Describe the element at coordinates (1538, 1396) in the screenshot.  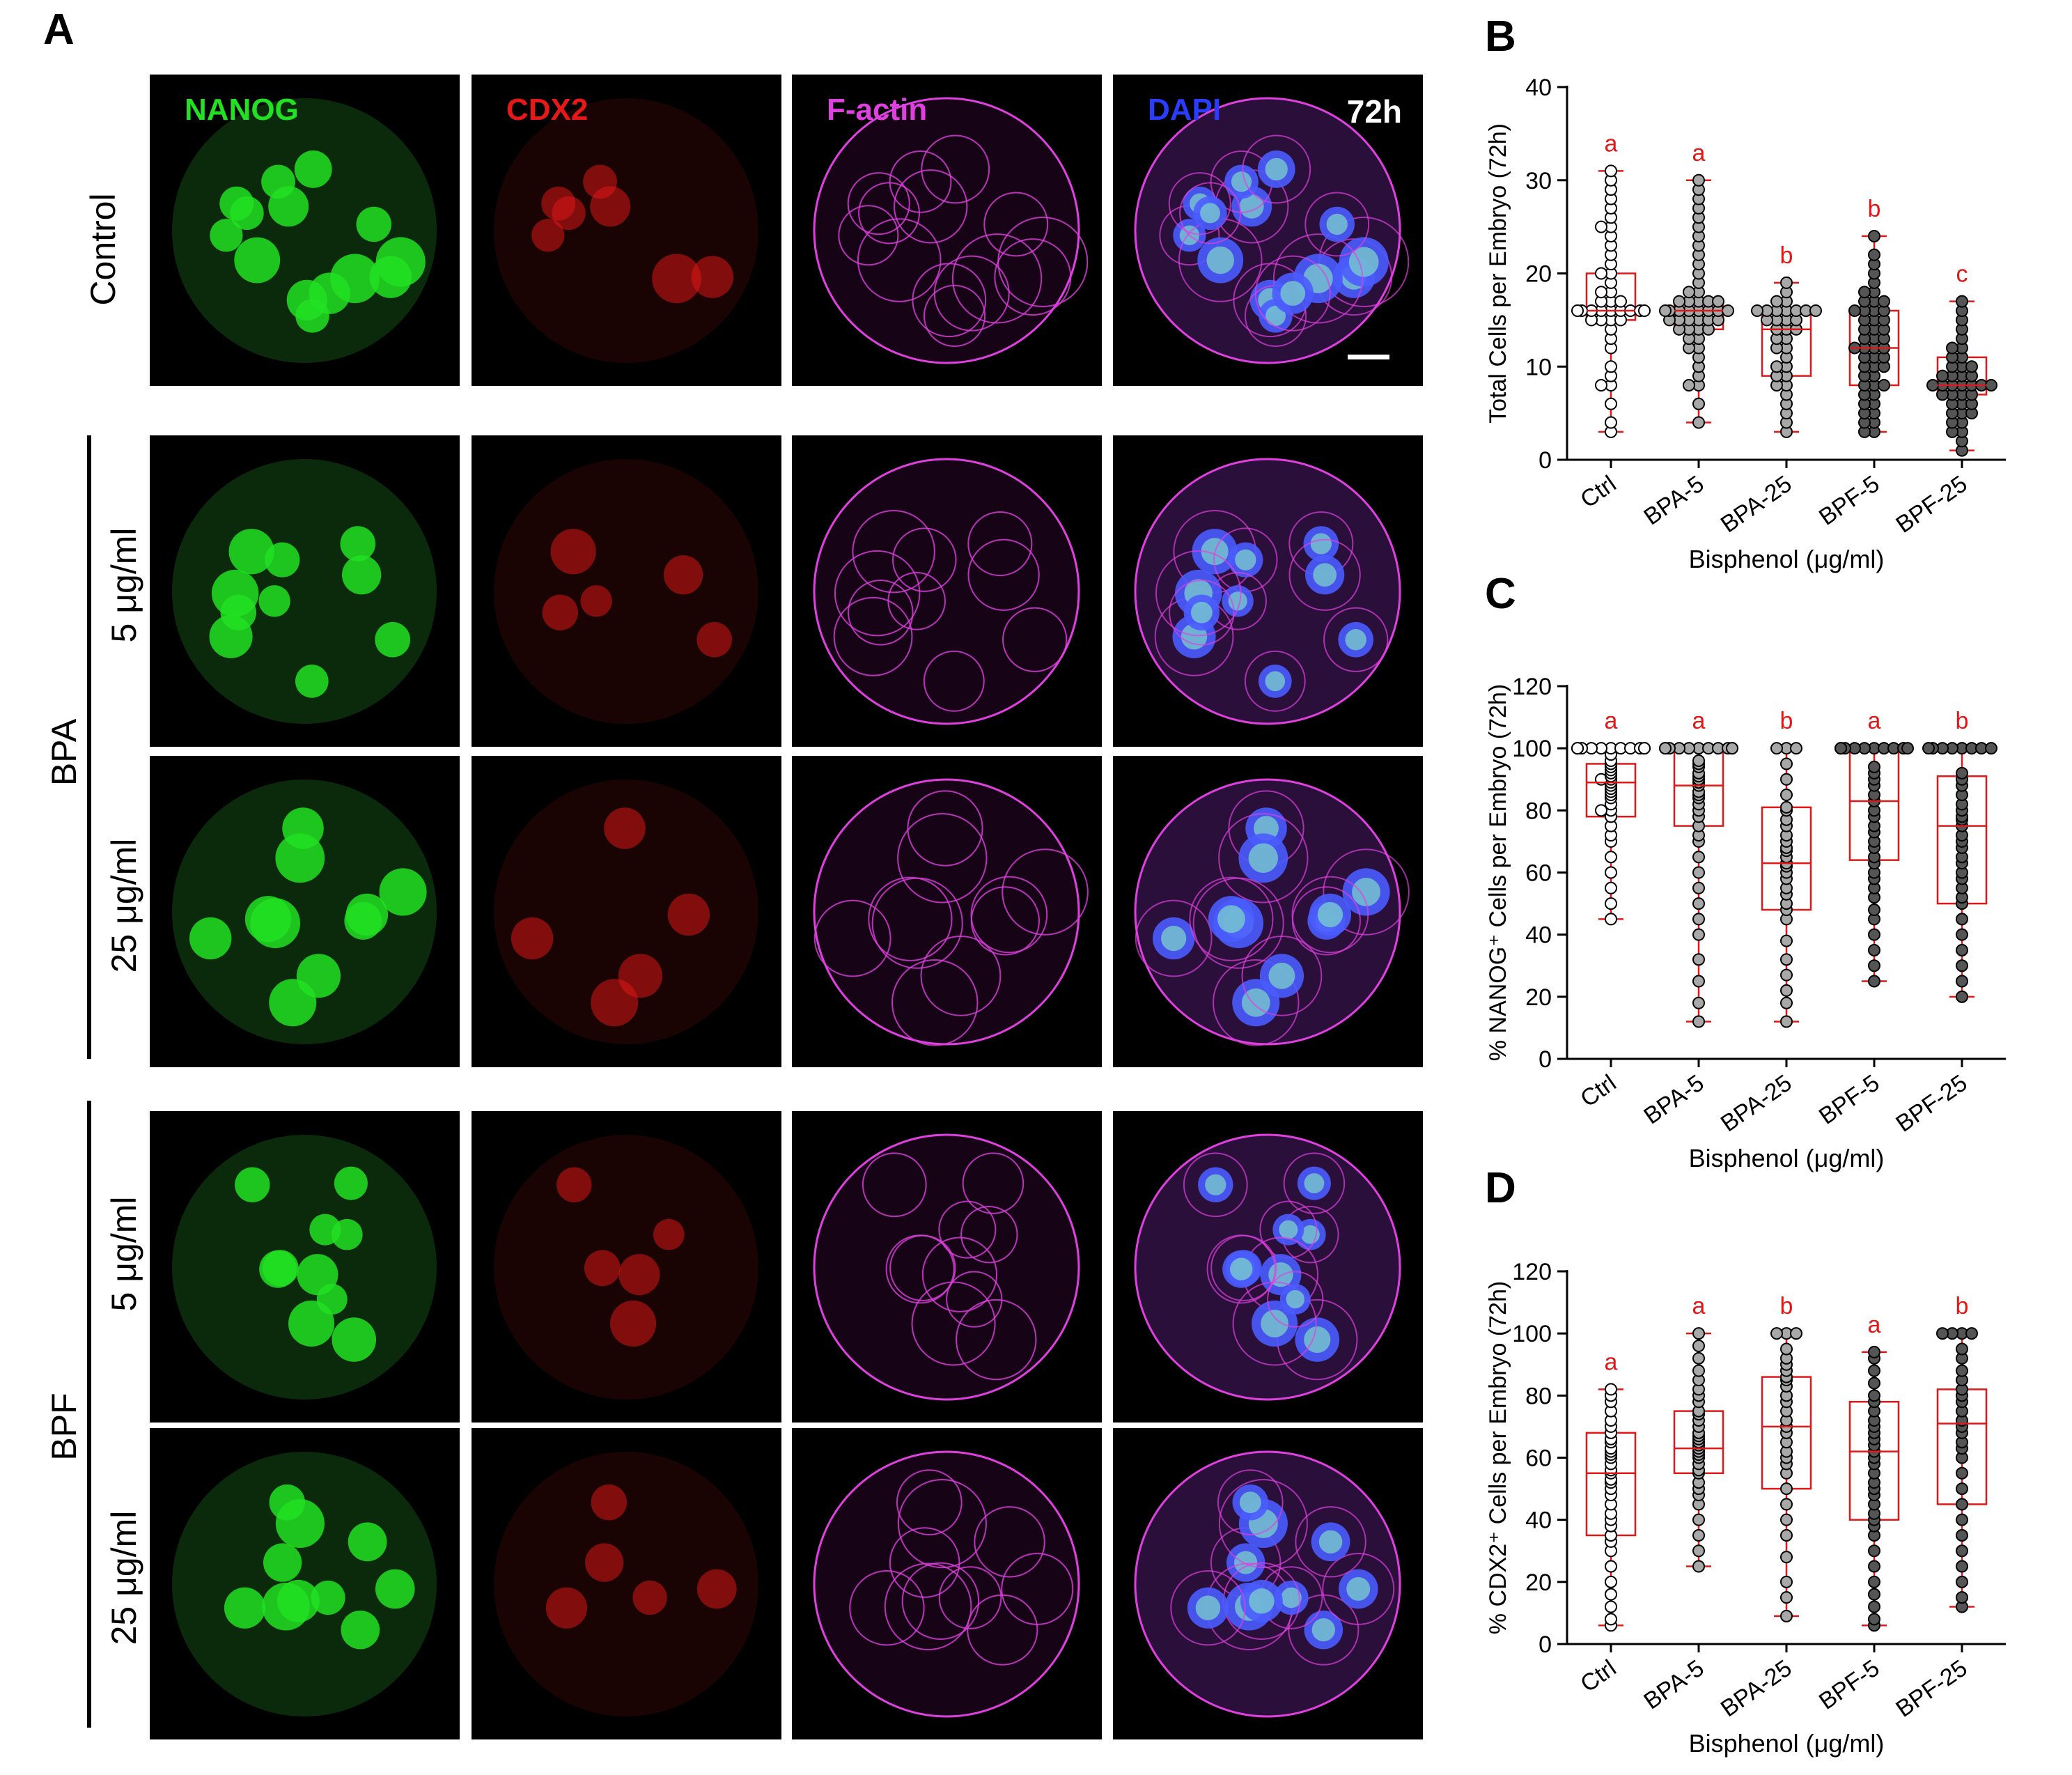
I see `y-tick-label: 80` at that location.